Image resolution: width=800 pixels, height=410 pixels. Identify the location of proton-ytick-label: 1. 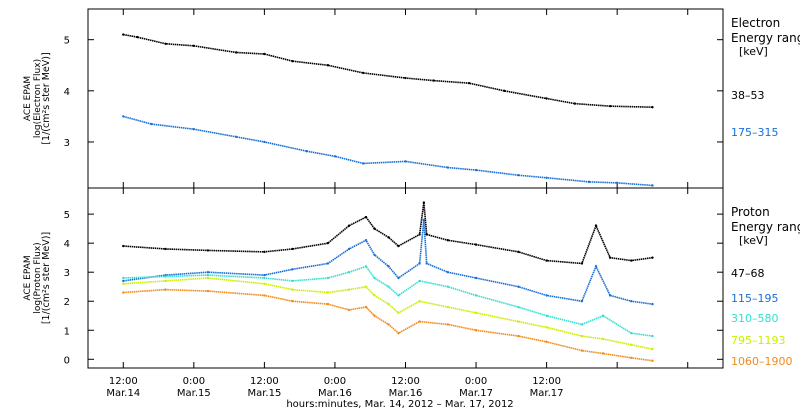
(67, 331).